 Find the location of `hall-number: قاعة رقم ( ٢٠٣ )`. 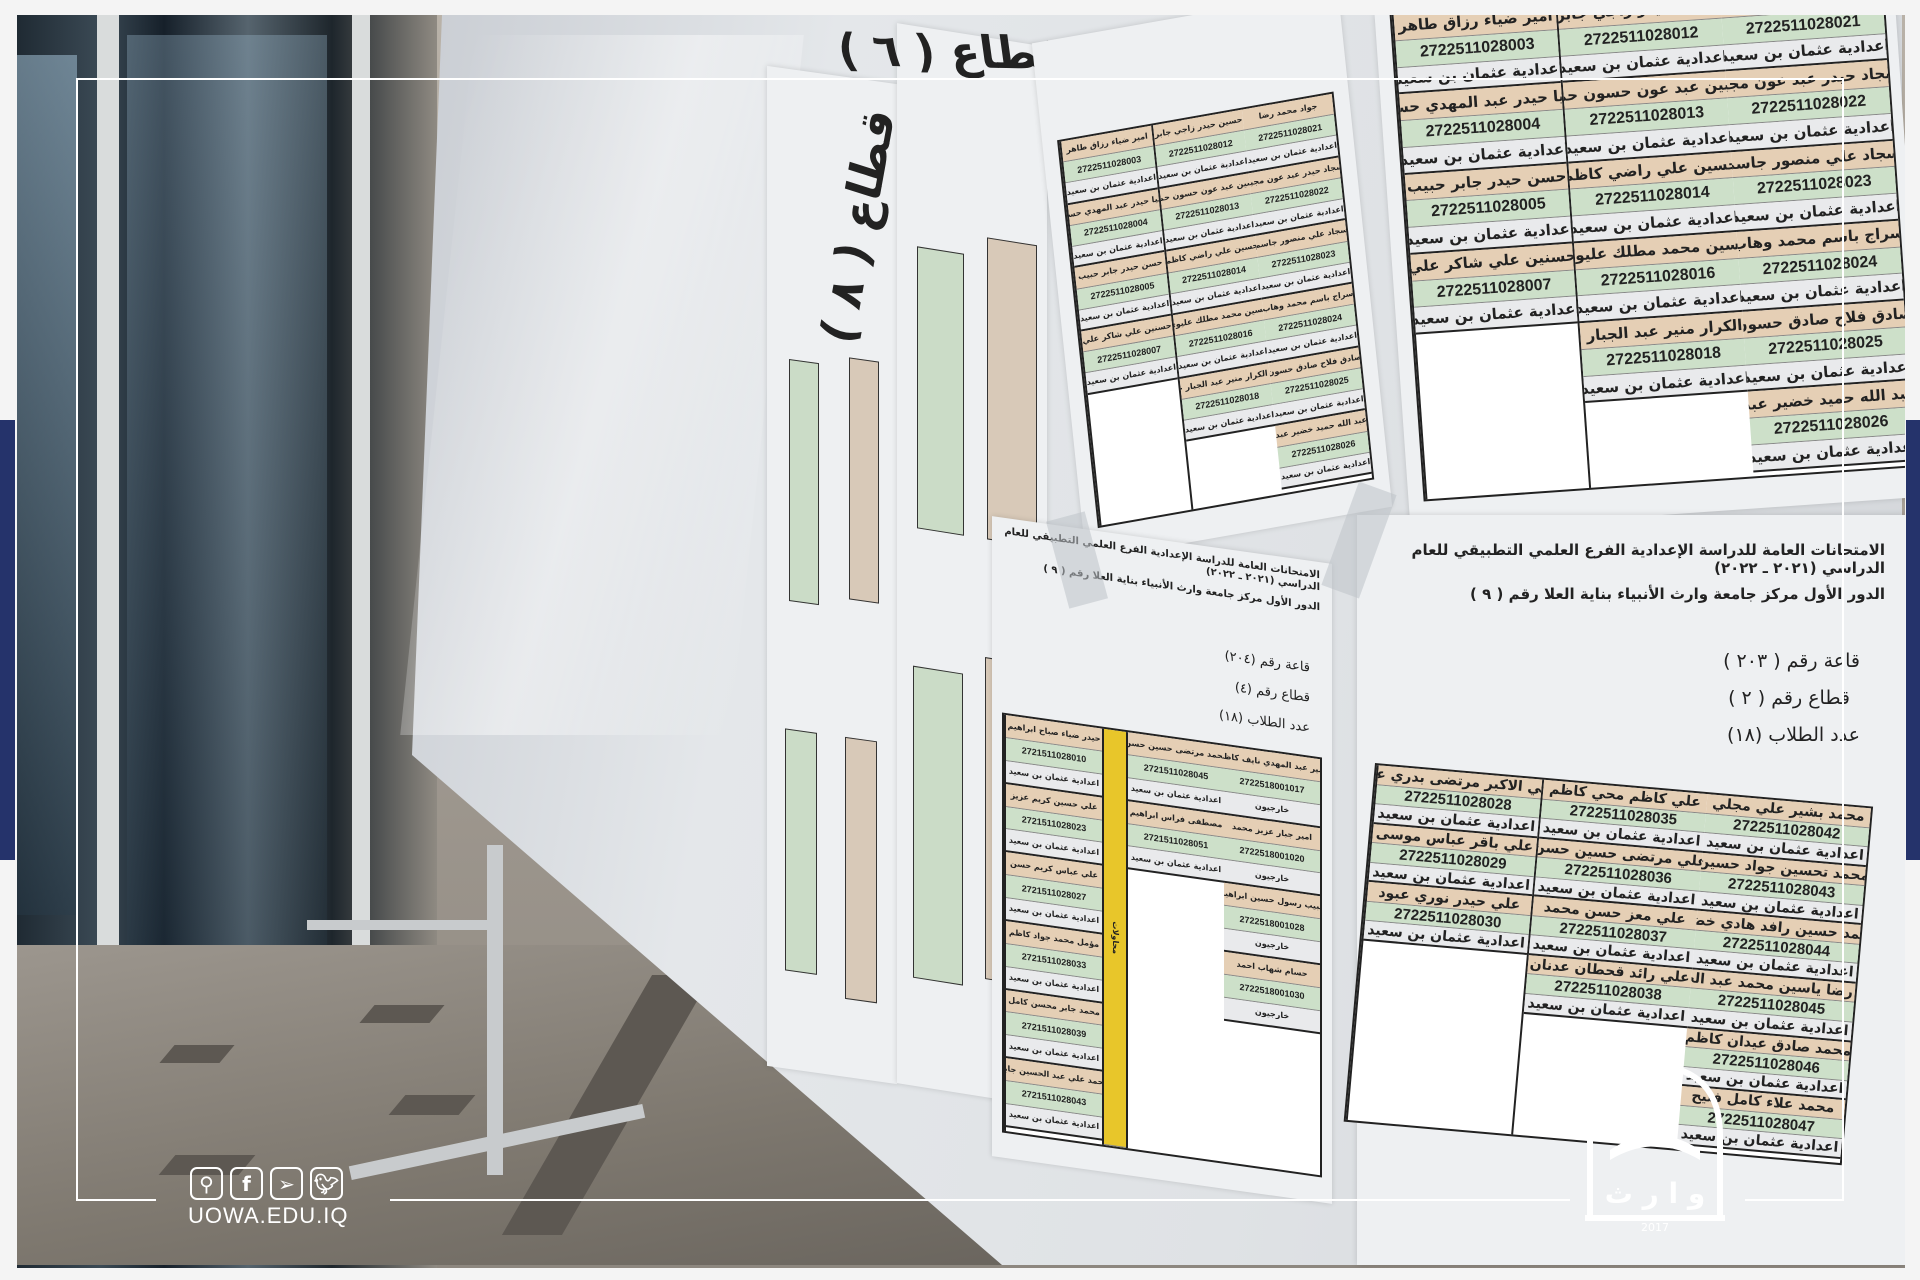

hall-number: قاعة رقم ( ٢٠٣ ) is located at coordinates (1791, 661).